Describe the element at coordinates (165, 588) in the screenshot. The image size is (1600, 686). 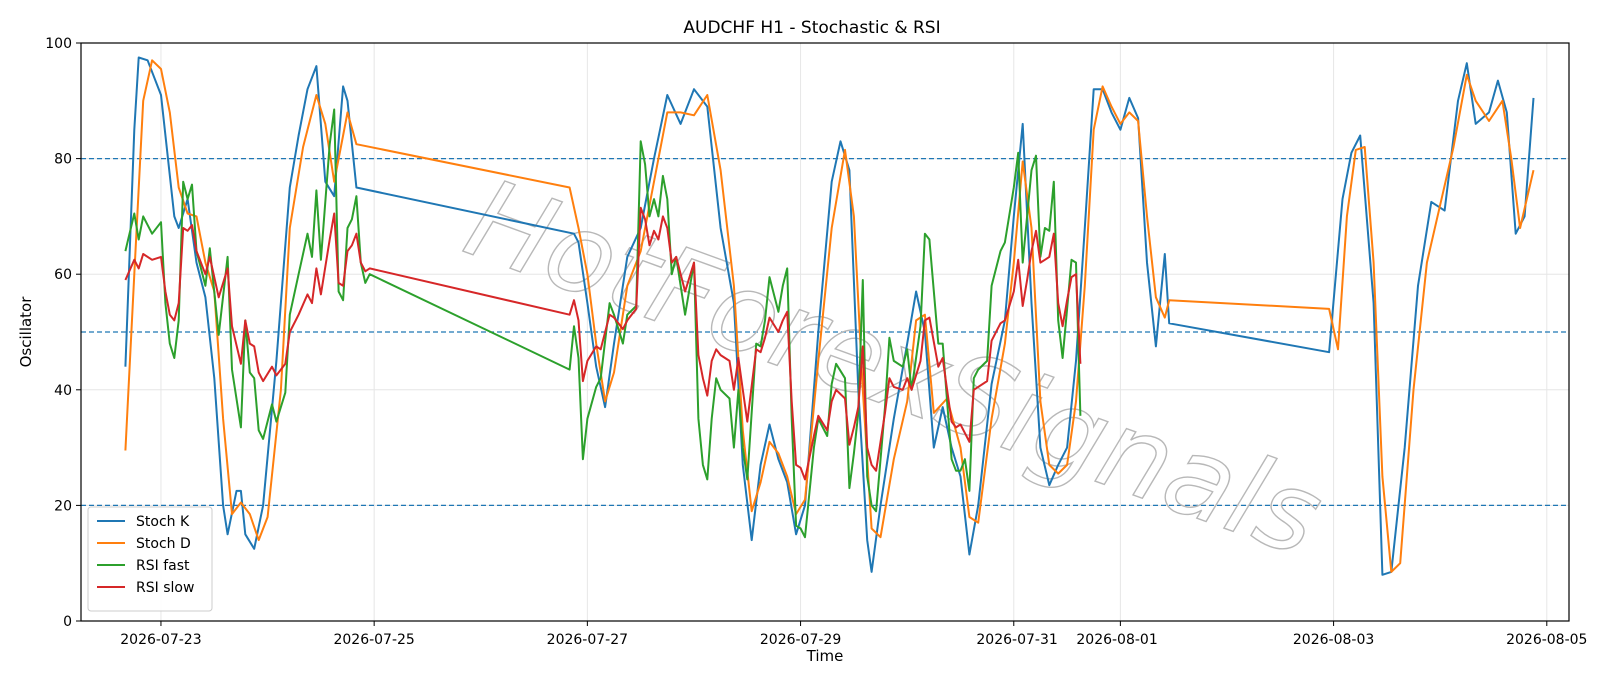
I see `legend-label-rsi-slow: RSI slow` at that location.